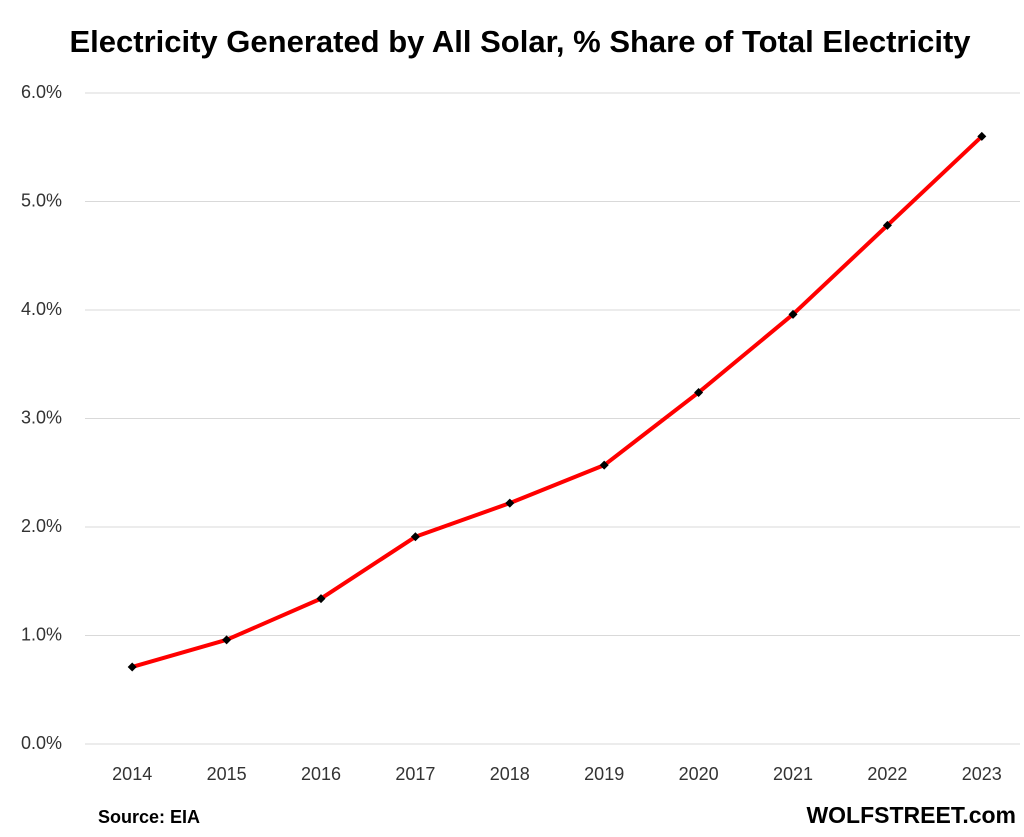  What do you see at coordinates (41, 743) in the screenshot?
I see `y-tick-label: 0.0%` at bounding box center [41, 743].